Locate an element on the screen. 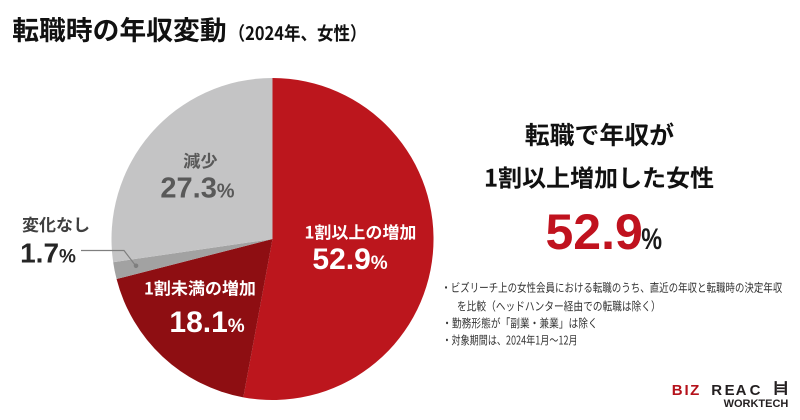  svg-text: 1.7 is located at coordinates (39, 253).